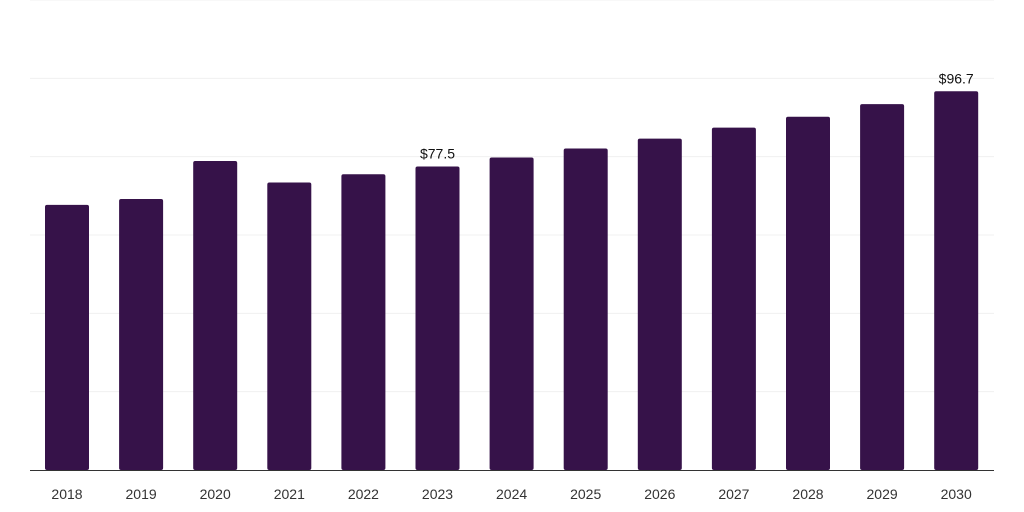 The width and height of the screenshot is (1024, 512). Describe the element at coordinates (437, 318) in the screenshot. I see `bar-2023` at that location.